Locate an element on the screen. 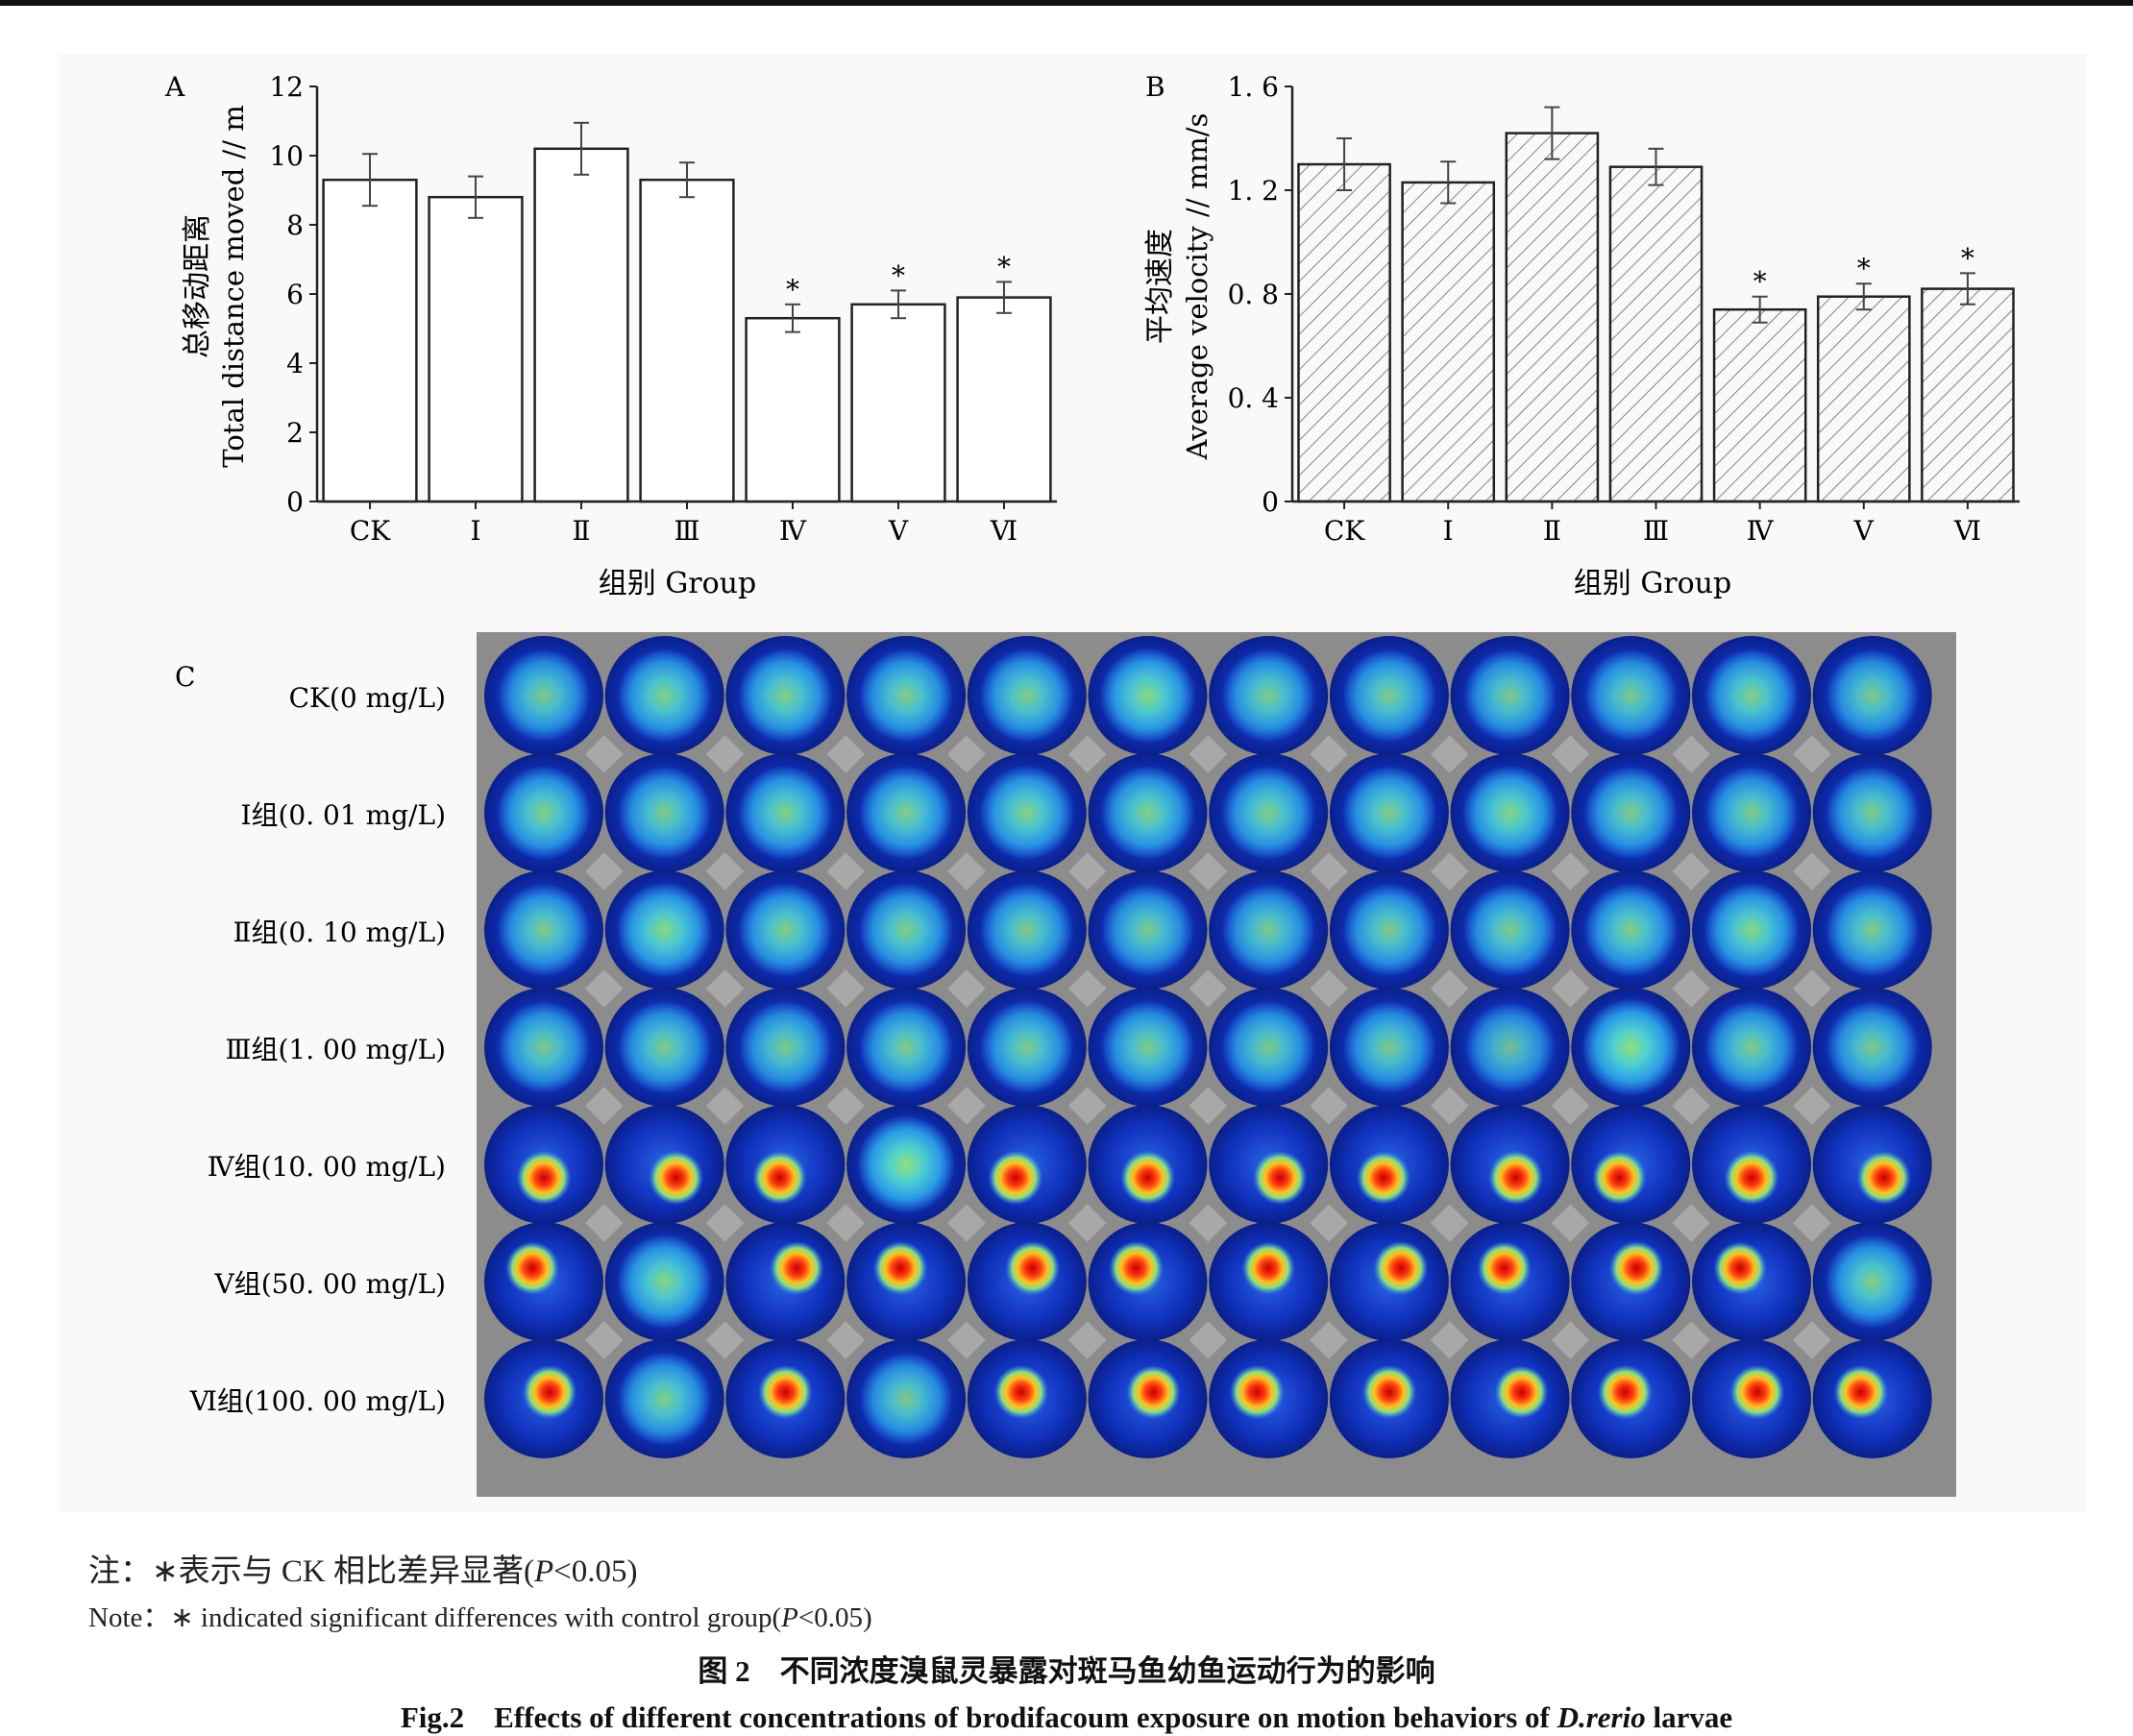  top-rule is located at coordinates (1066, 3).